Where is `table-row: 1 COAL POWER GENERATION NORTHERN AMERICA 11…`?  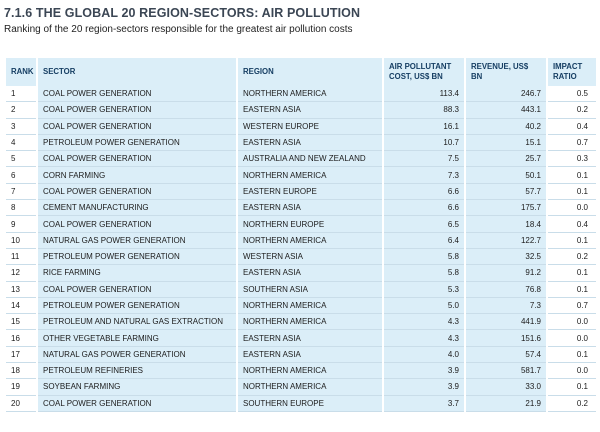 table-row: 1 COAL POWER GENERATION NORTHERN AMERICA 11… is located at coordinates (301, 94).